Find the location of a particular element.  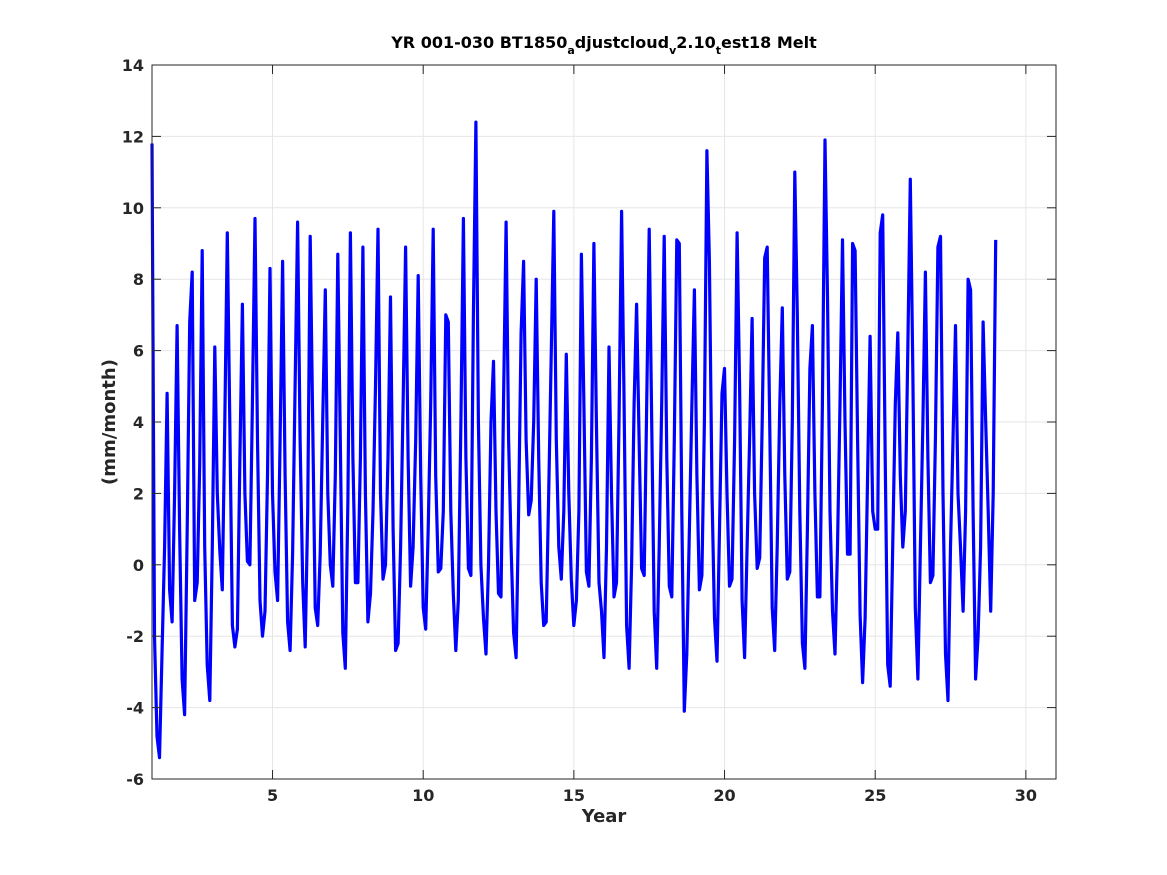

y-tick-label: -4 is located at coordinates (135, 708).